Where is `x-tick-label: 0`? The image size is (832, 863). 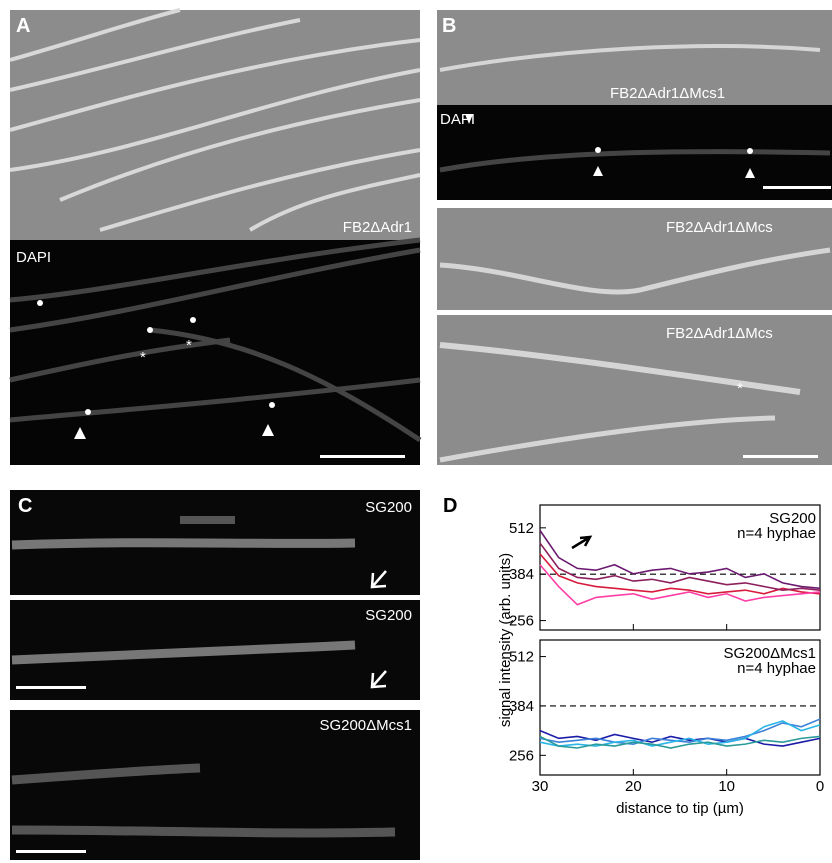
x-tick-label: 0 is located at coordinates (820, 786).